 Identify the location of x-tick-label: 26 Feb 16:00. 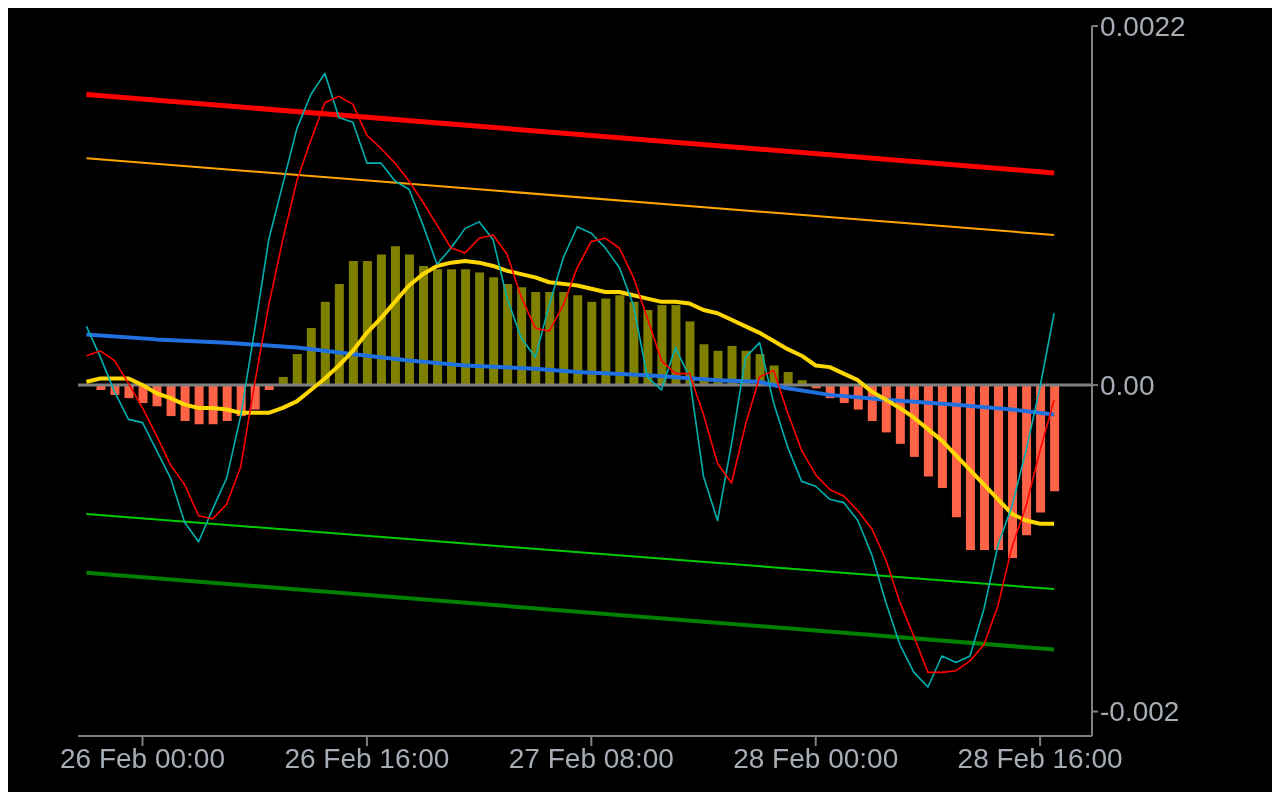
(367, 758).